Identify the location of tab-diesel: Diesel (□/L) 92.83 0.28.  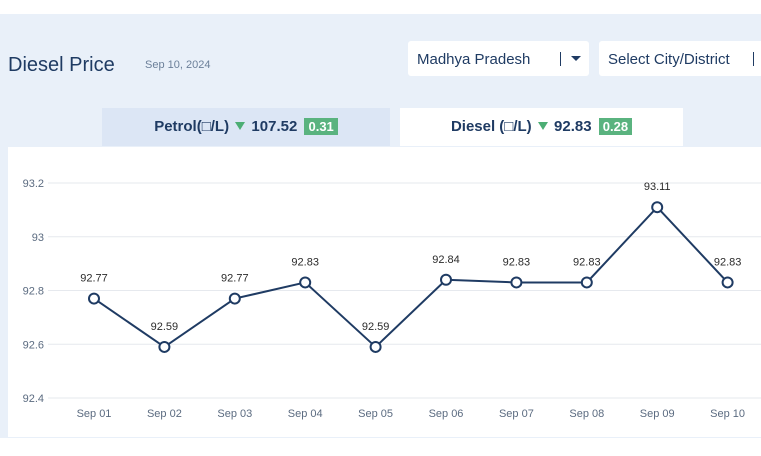
(541, 127).